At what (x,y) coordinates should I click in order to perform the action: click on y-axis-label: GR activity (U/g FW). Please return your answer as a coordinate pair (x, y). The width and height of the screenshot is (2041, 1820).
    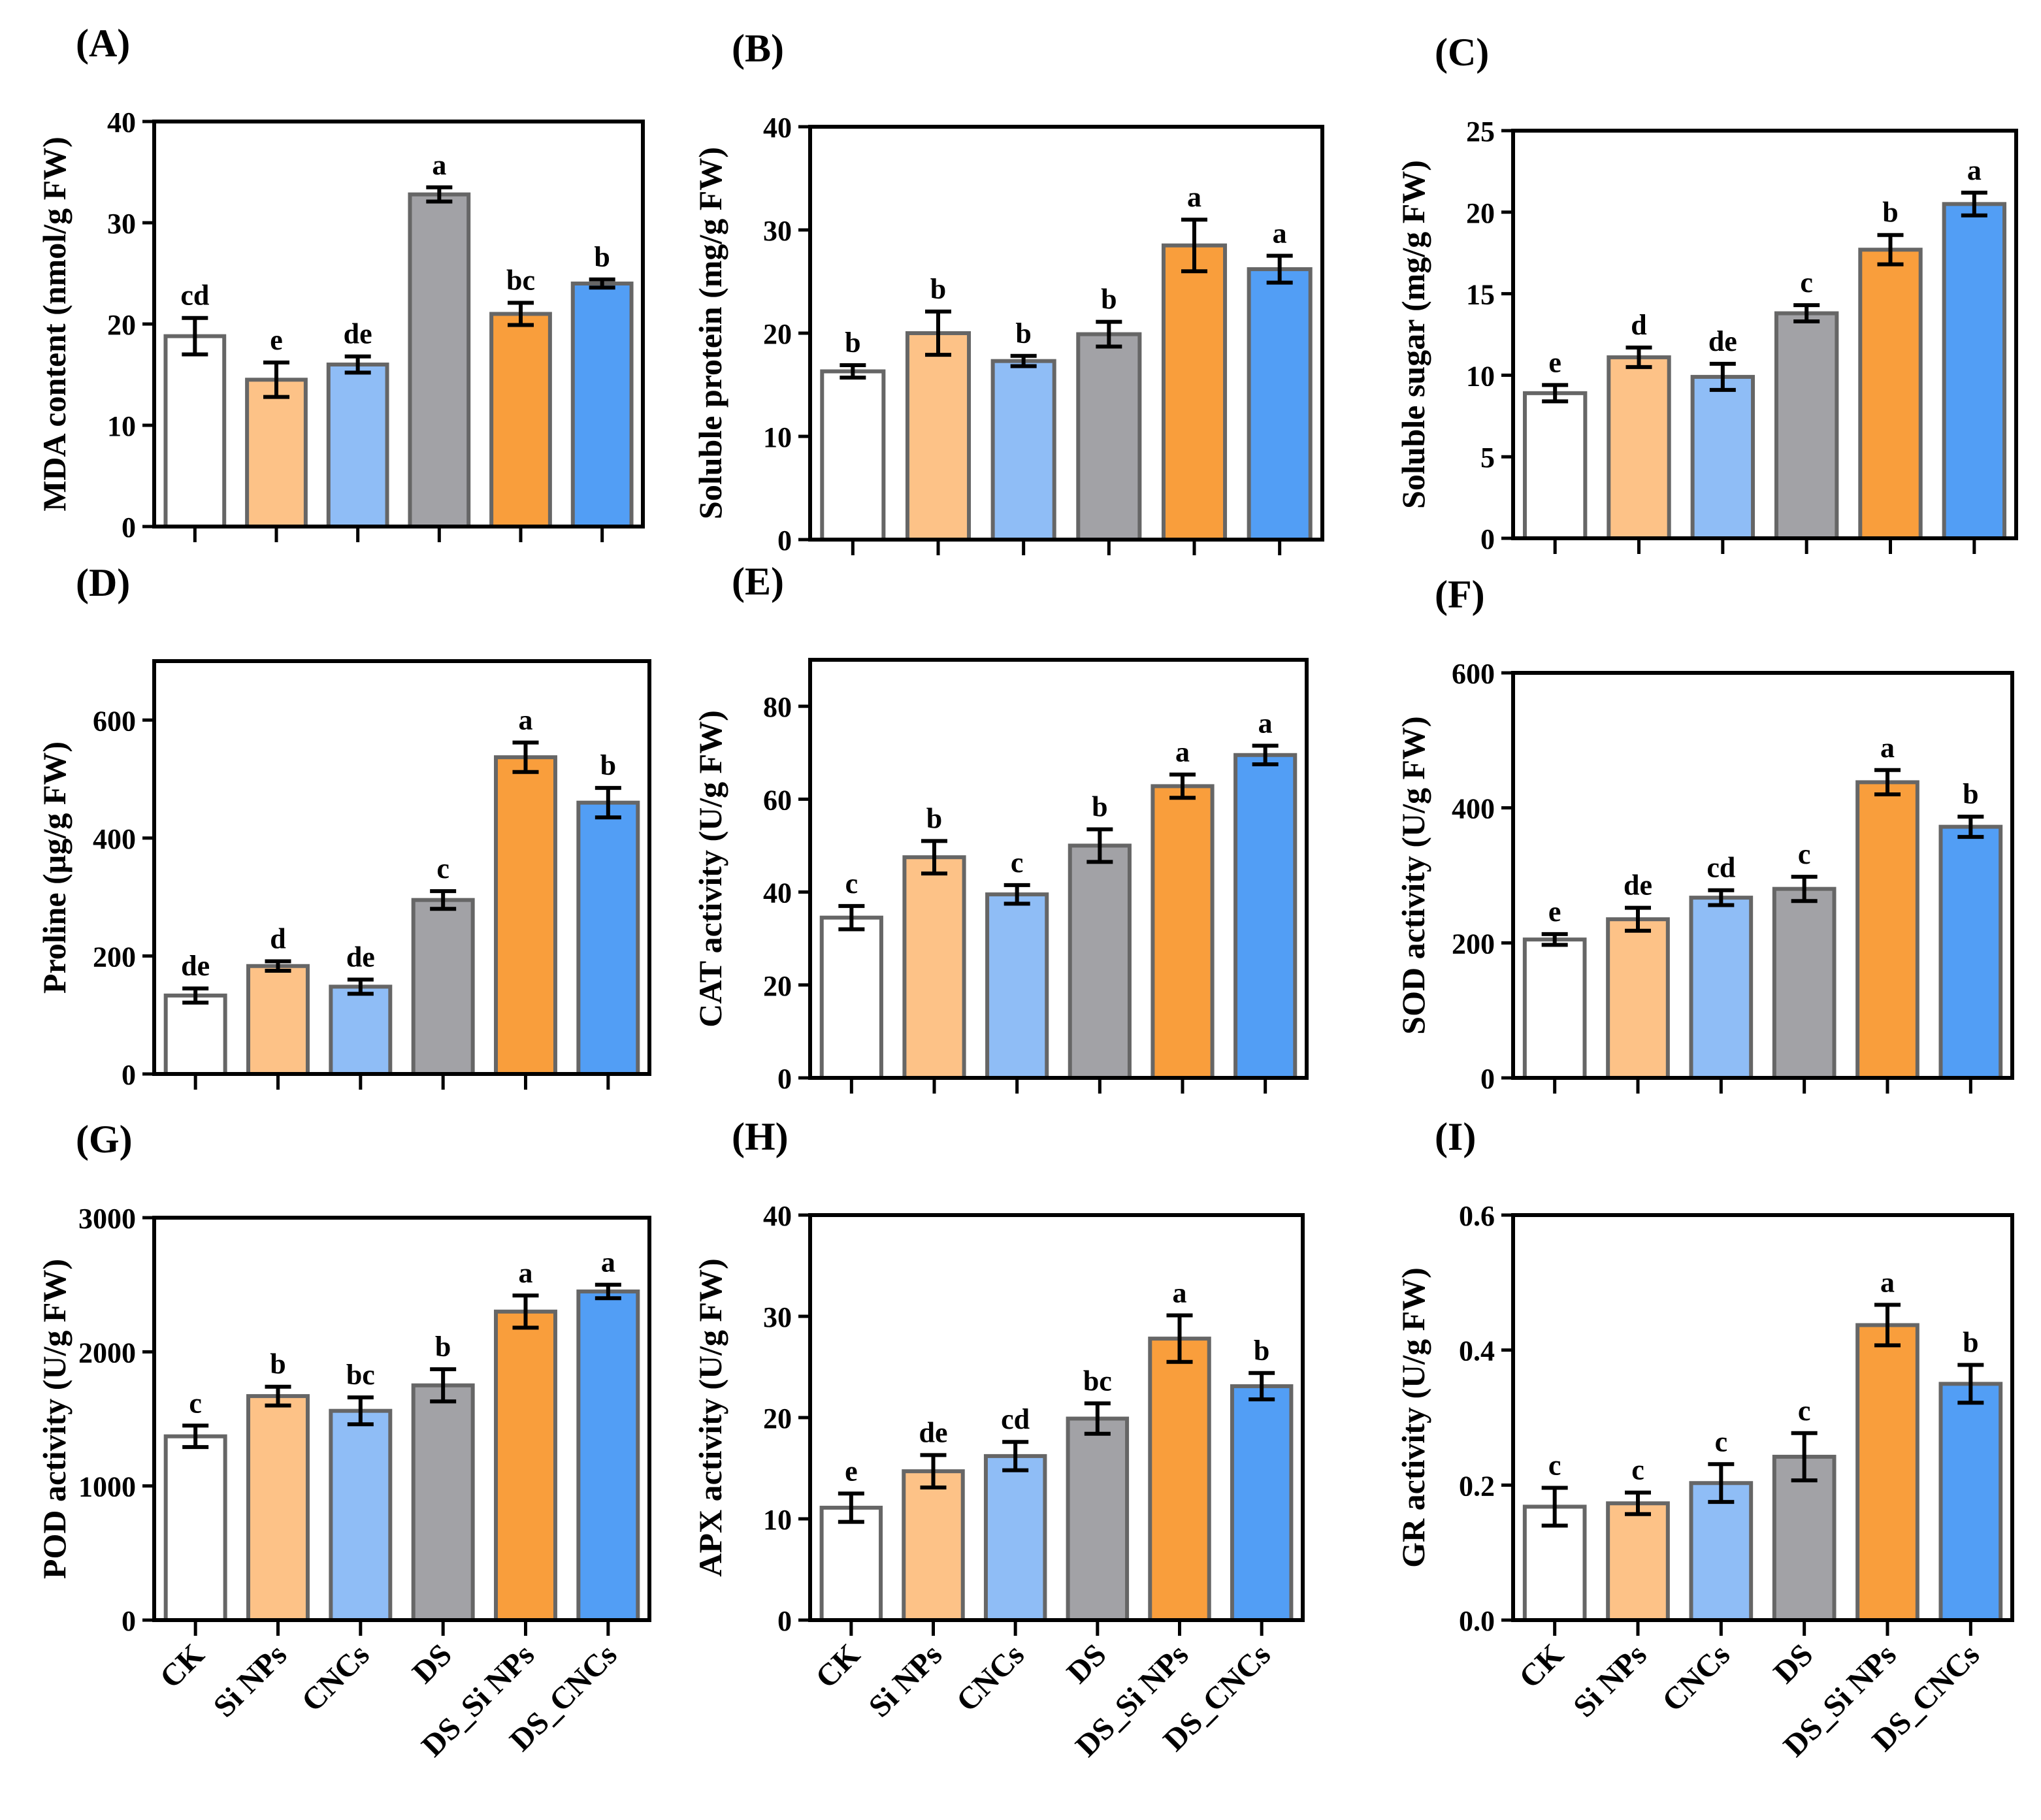
    Looking at the image, I should click on (1413, 1417).